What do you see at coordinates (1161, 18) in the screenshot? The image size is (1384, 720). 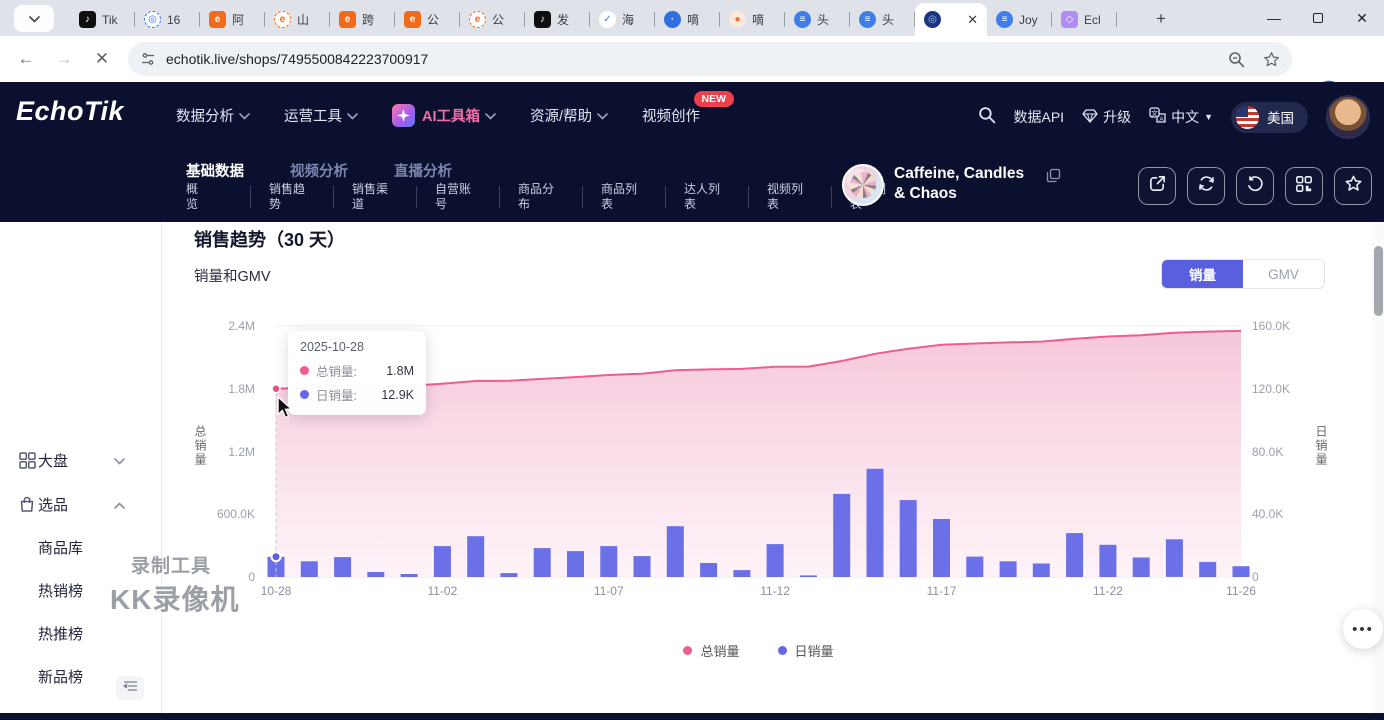 I see `new-tab-button: +` at bounding box center [1161, 18].